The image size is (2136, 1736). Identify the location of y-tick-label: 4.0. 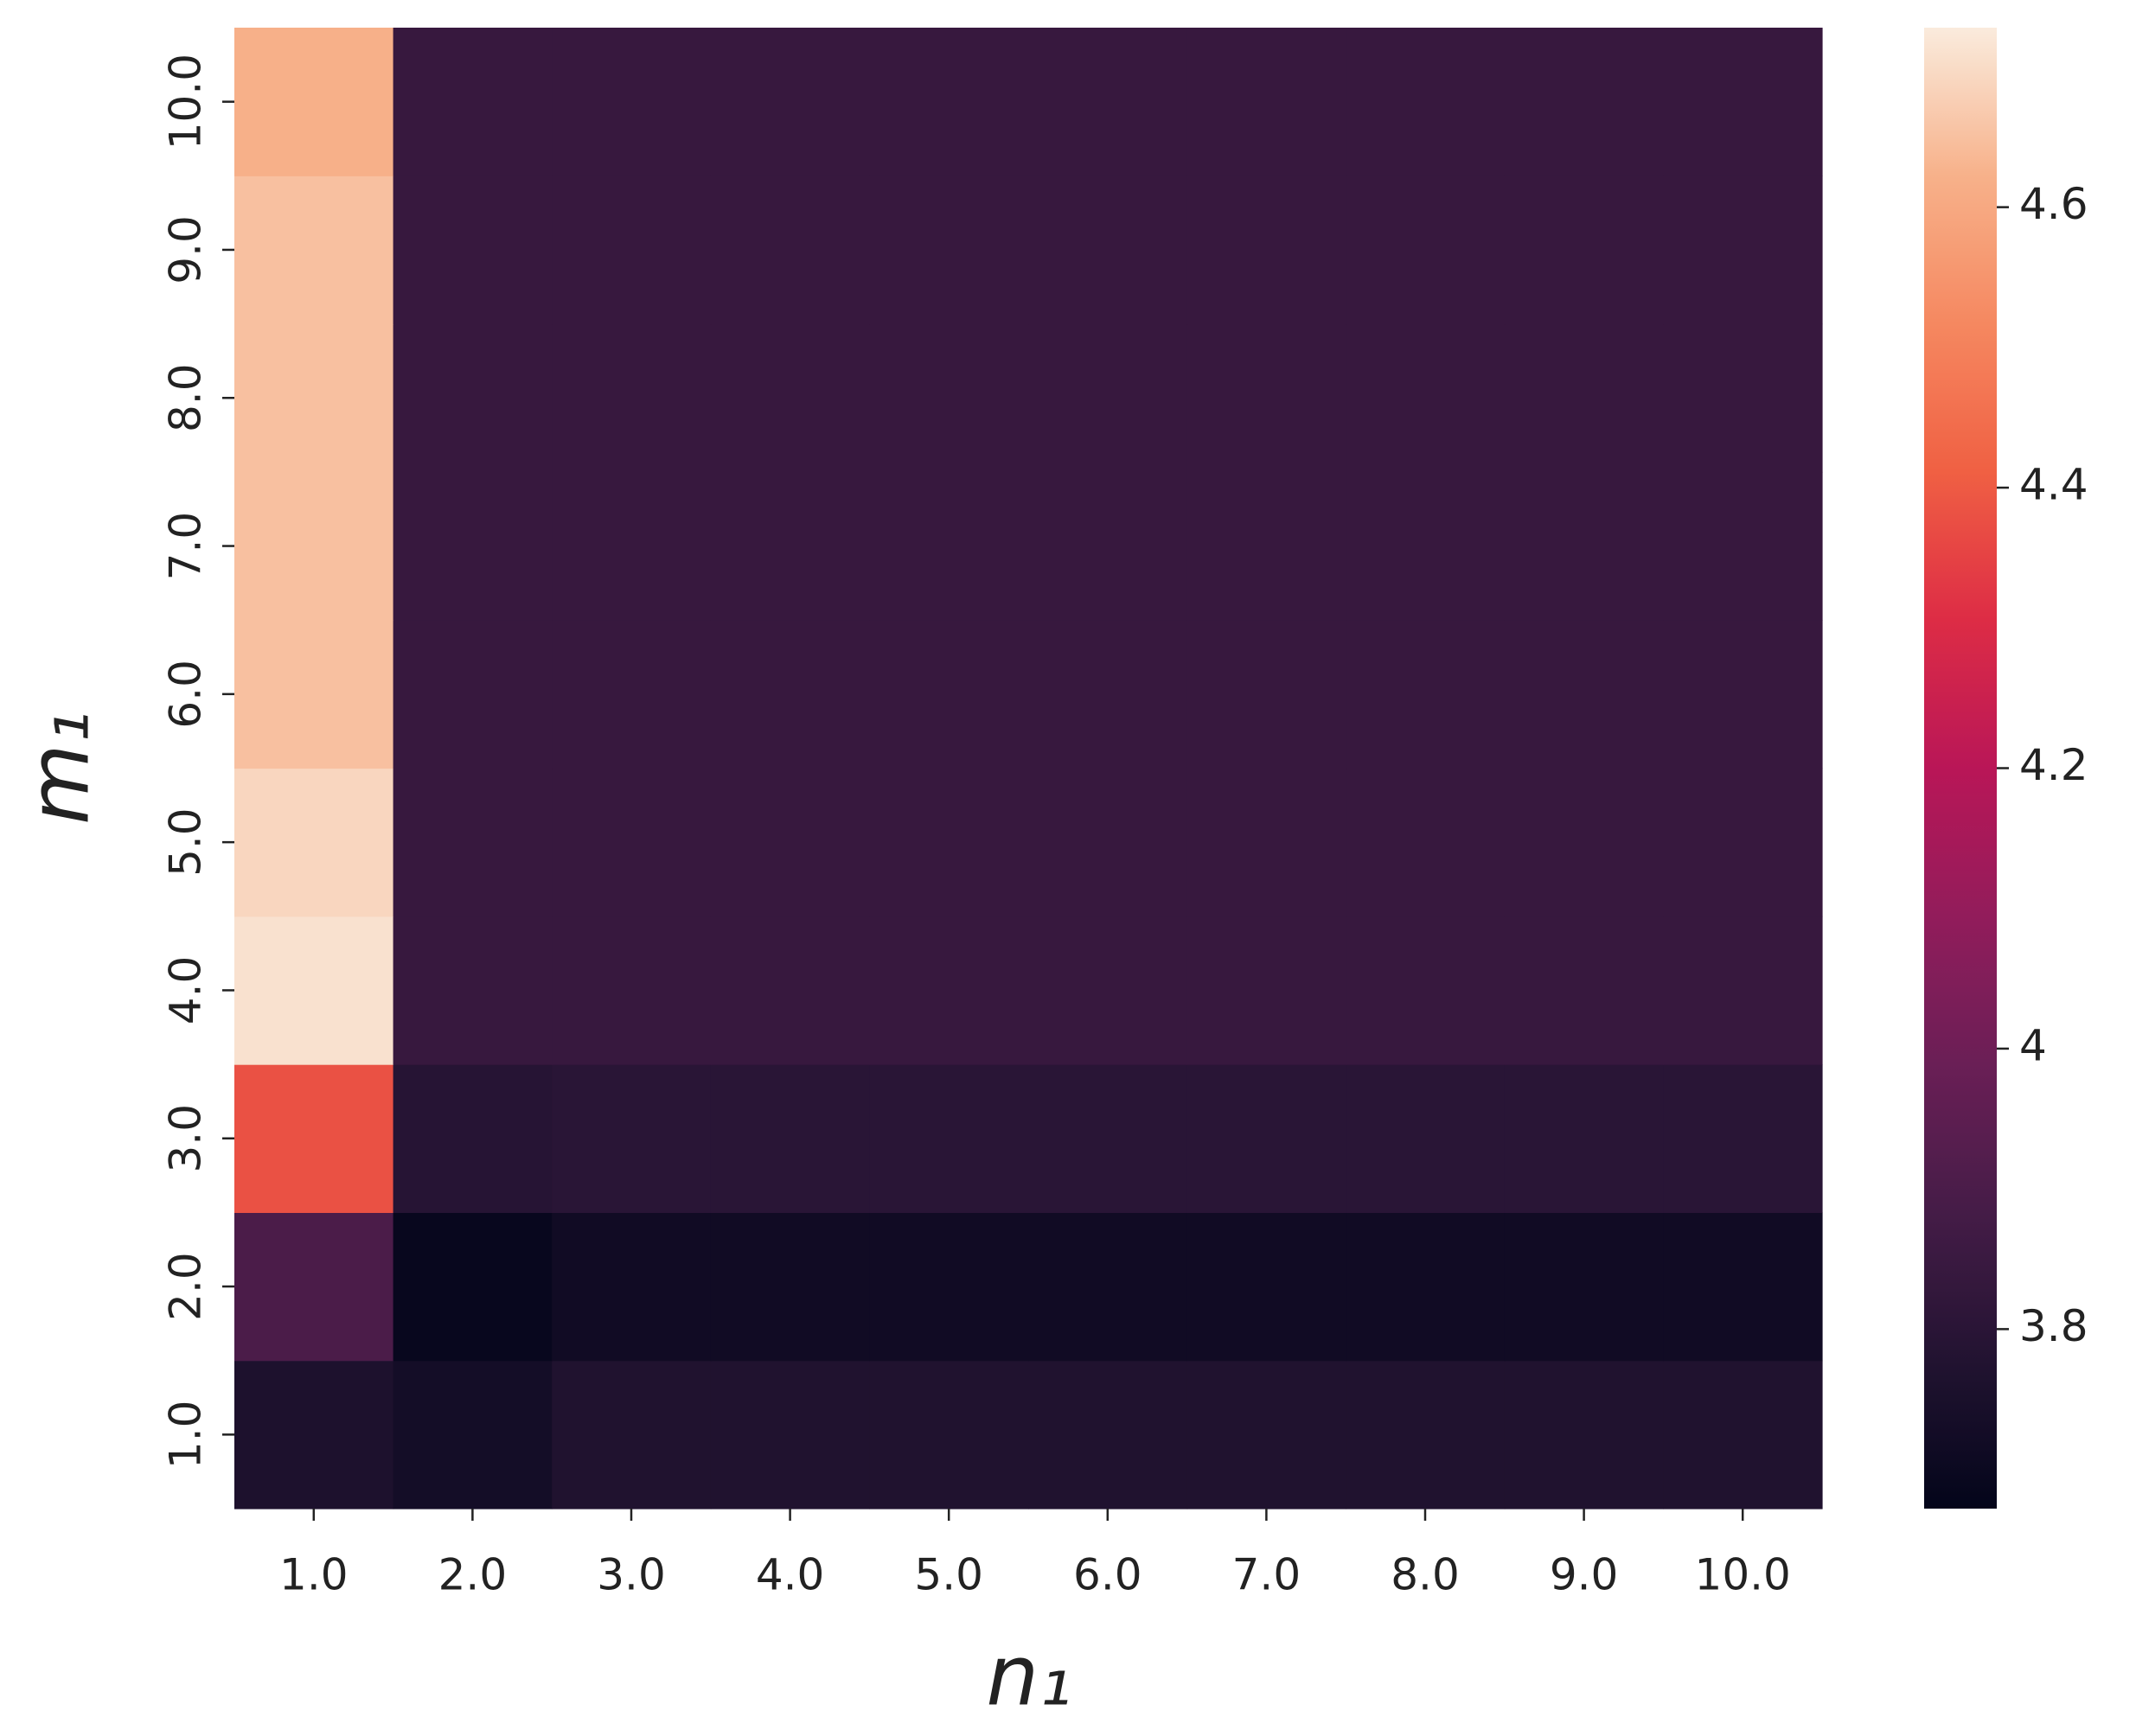
(186, 990).